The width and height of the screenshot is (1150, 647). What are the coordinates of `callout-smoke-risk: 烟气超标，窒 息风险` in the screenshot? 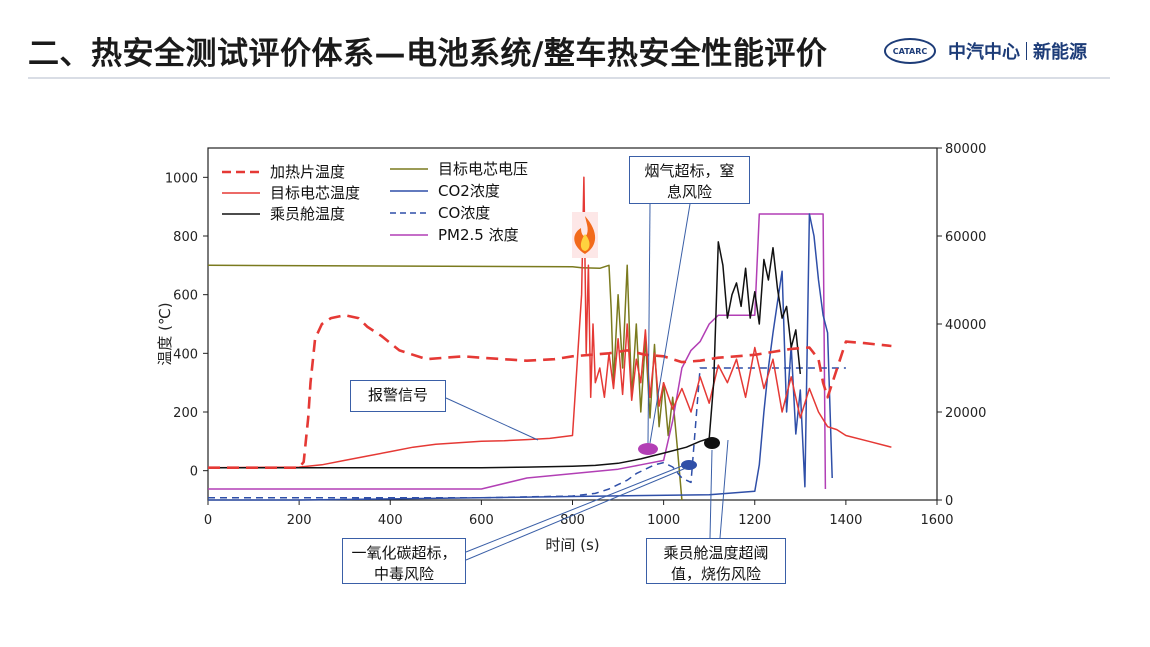 It's located at (689, 180).